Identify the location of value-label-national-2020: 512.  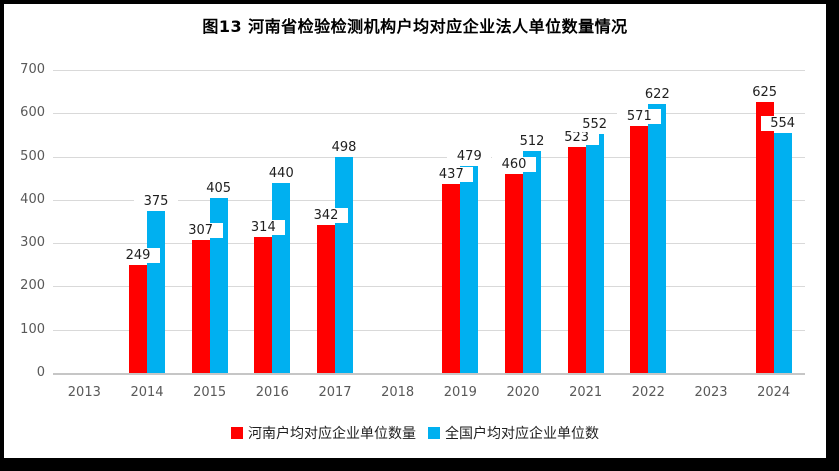
(532, 142).